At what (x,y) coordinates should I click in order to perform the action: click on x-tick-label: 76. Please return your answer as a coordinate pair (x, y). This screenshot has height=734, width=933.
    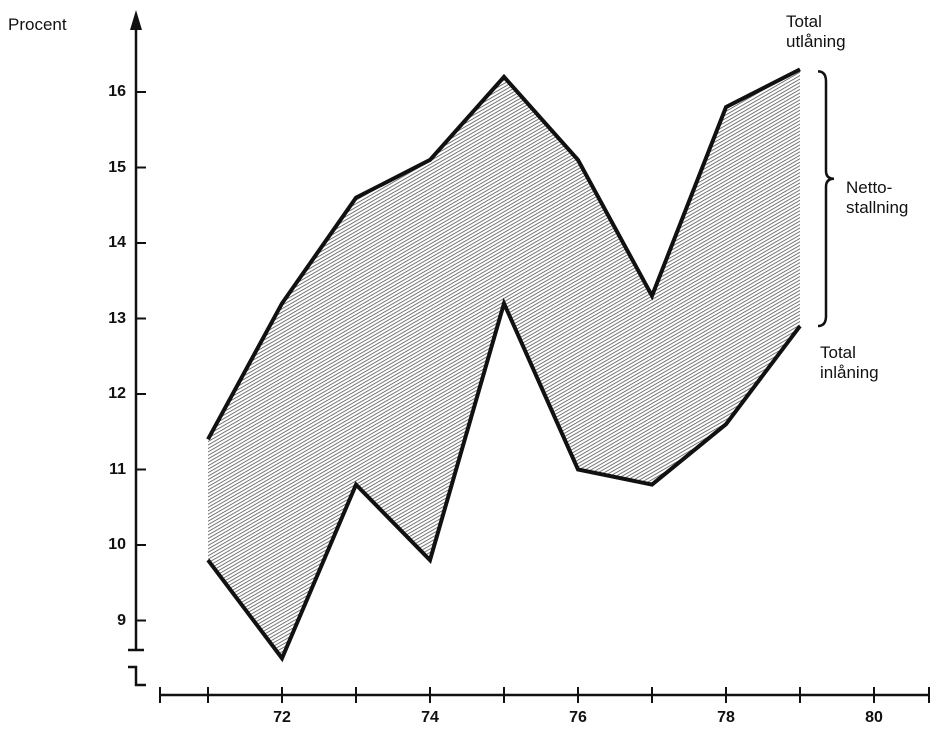
    Looking at the image, I should click on (578, 717).